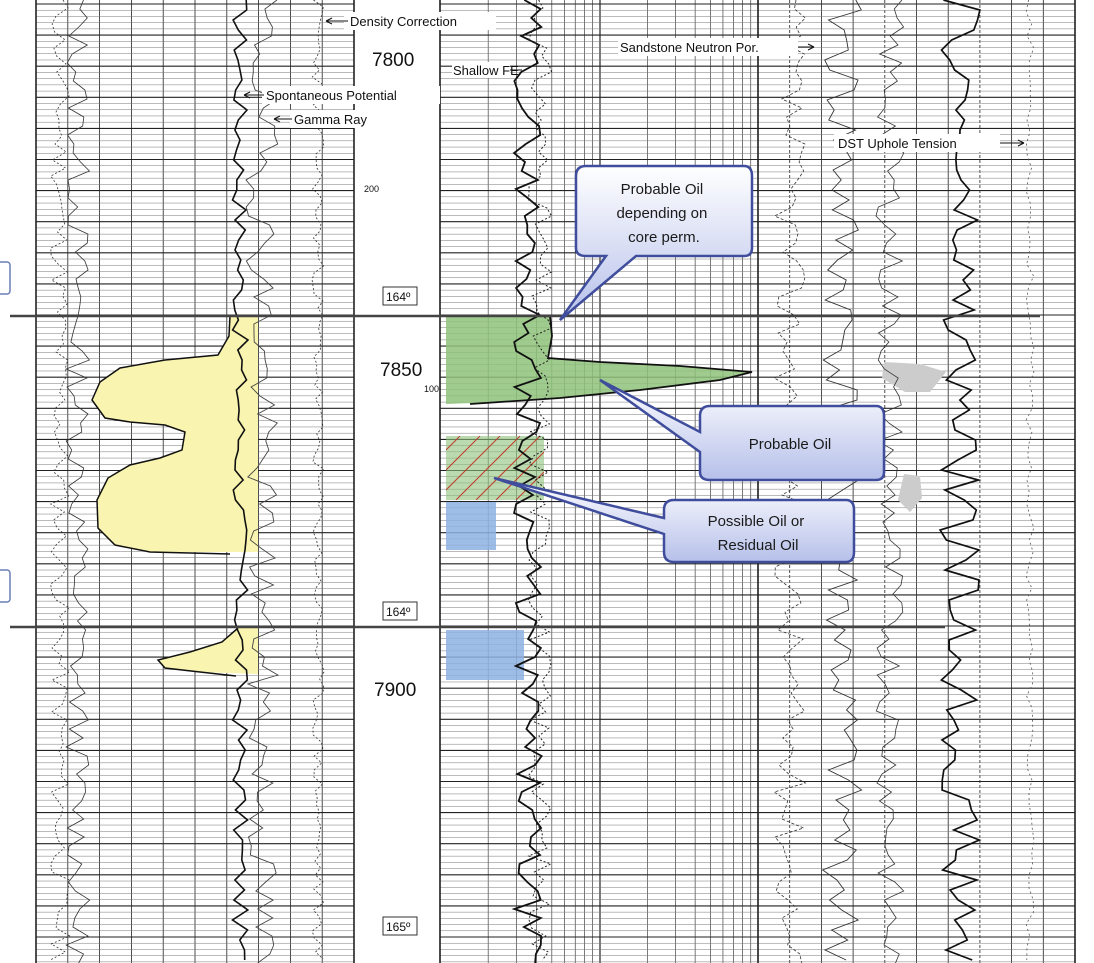  I want to click on gamma-ray-label: Gamma Ray, so click(330, 119).